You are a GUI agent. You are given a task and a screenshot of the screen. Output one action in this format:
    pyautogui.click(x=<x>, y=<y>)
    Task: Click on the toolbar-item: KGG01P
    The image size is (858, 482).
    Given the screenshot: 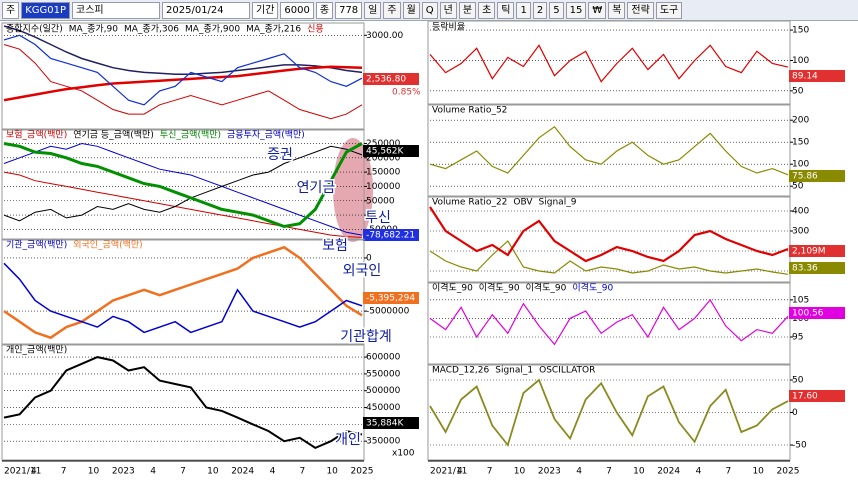 What is the action you would take?
    pyautogui.click(x=46, y=10)
    